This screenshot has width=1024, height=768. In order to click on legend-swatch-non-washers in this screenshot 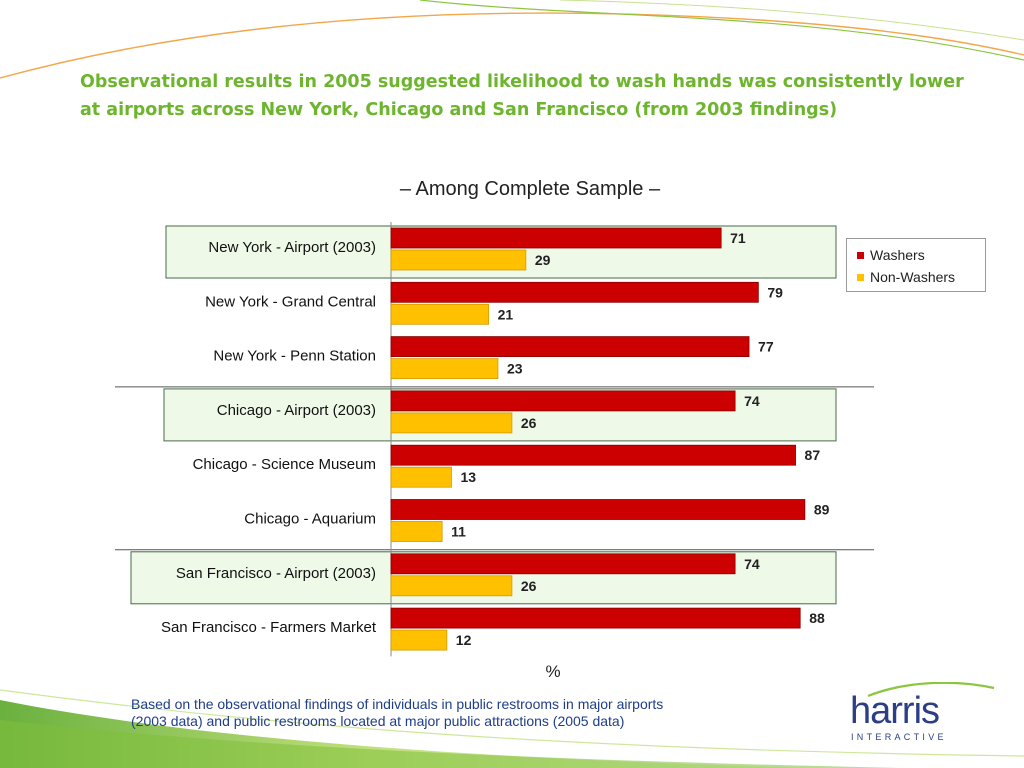, I will do `click(860, 277)`.